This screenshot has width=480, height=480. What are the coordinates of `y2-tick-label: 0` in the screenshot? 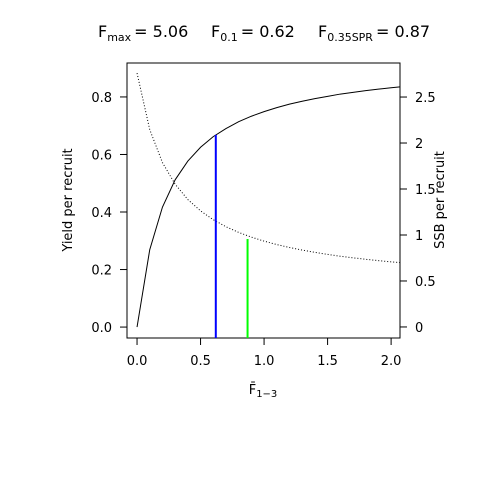 It's located at (419, 328).